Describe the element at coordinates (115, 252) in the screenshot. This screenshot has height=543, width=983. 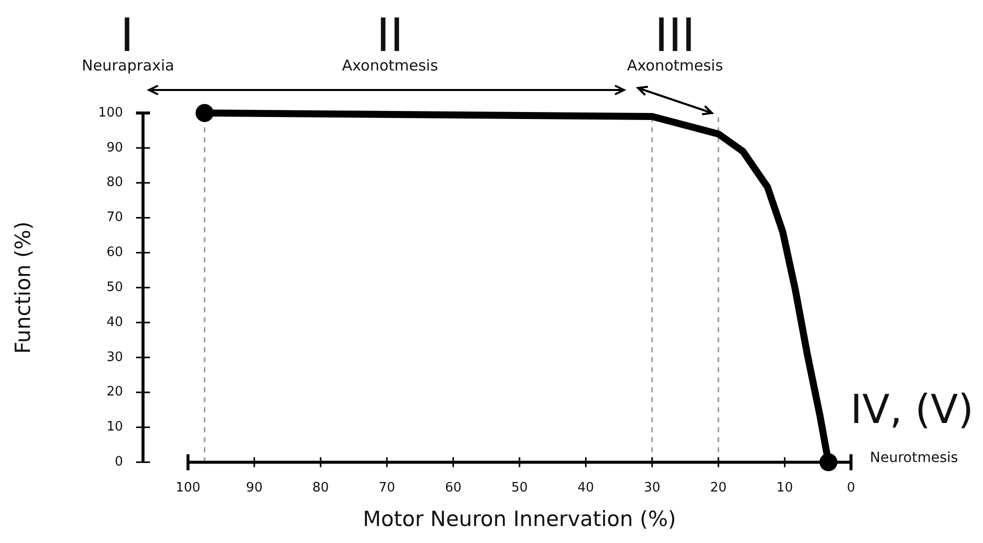
I see `y-tick-label: 60` at that location.